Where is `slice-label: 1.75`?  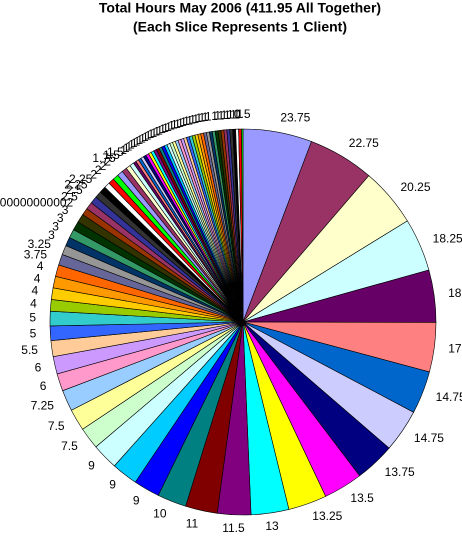
slice-label: 1.75 is located at coordinates (104, 158).